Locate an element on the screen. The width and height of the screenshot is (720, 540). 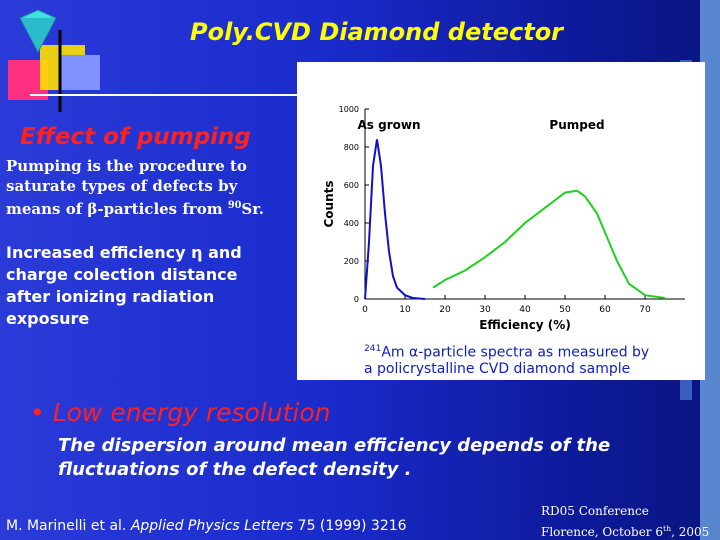
y-tick-label: 0 is located at coordinates (356, 299).